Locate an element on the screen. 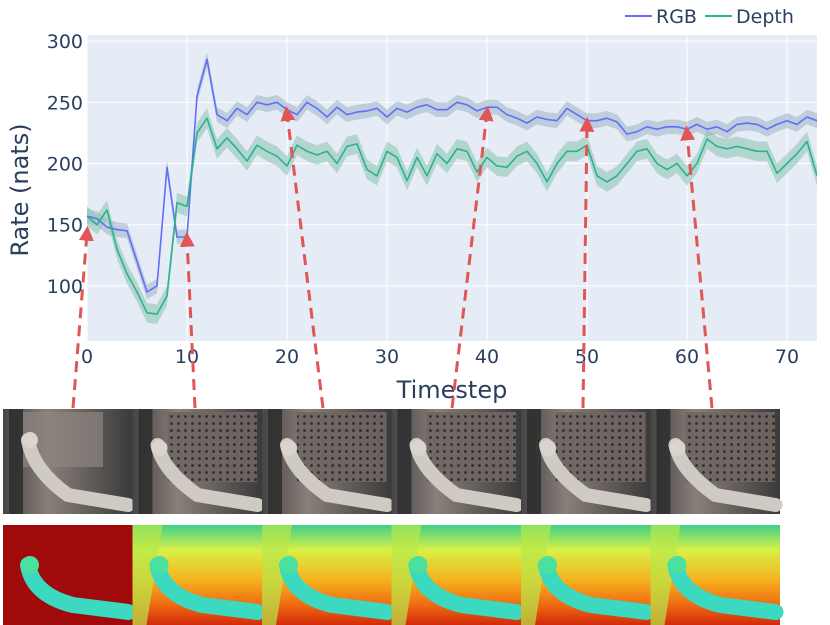  x-tick-label: 50 is located at coordinates (587, 357).